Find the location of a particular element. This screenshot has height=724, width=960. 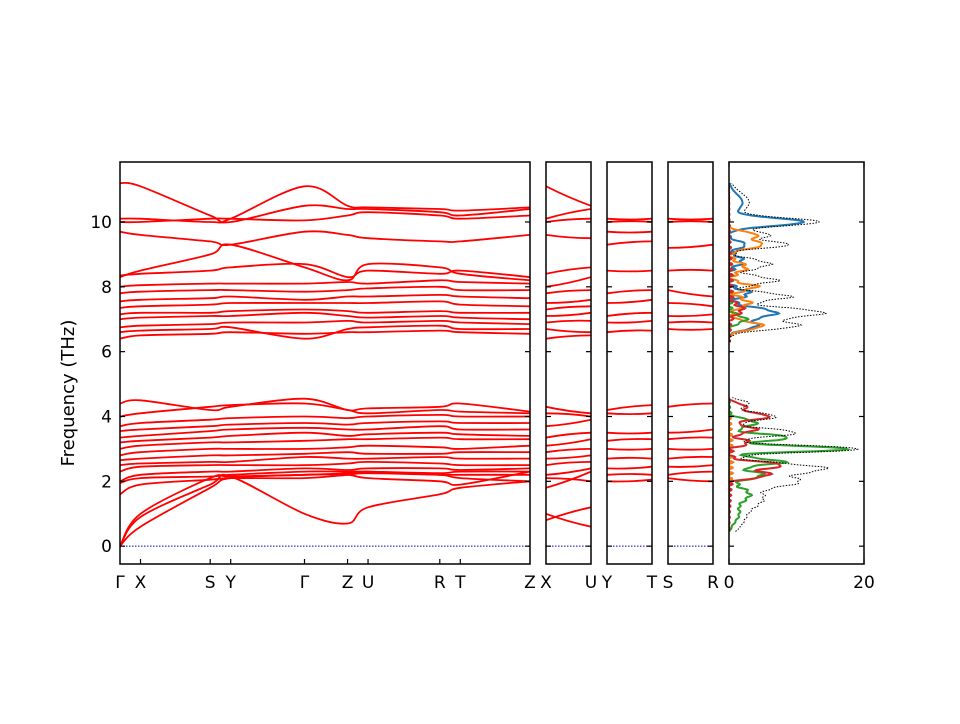

kpoint-label-main-5: Z is located at coordinates (348, 583).